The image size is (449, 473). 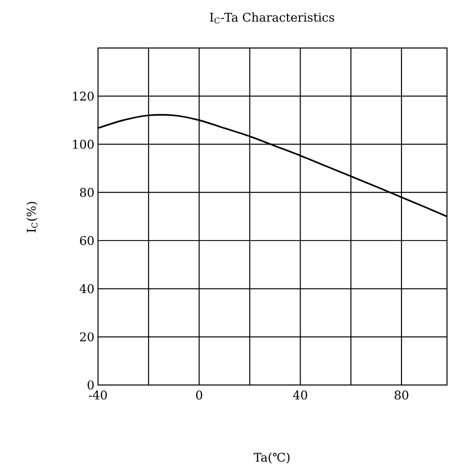 I want to click on y-tick-label: 60, so click(x=87, y=241).